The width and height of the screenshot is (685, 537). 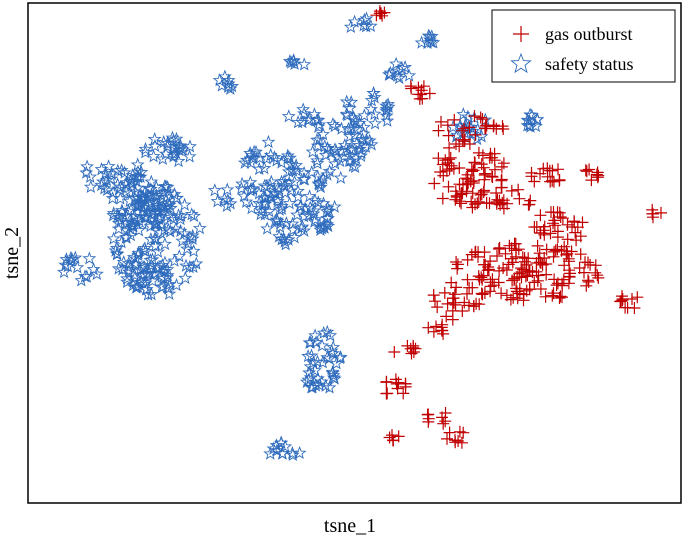 I want to click on y-axis-label: tsne_2, so click(x=12, y=253).